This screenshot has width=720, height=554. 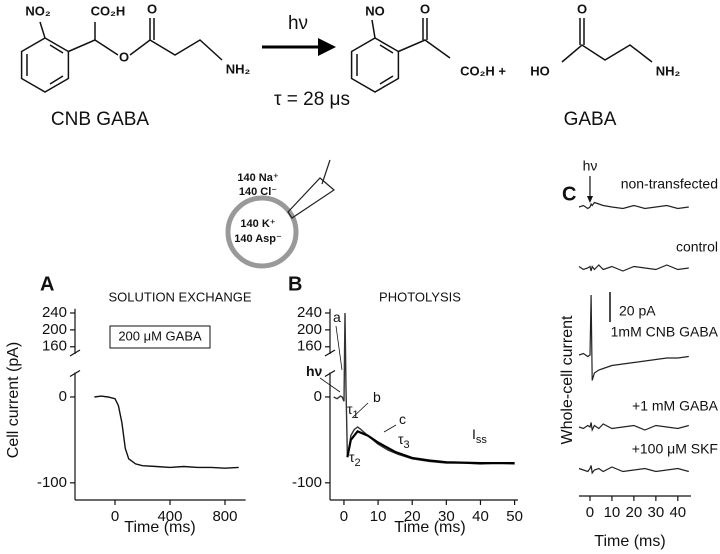 What do you see at coordinates (420, 296) in the screenshot?
I see `panel-title: PHOTOLYSIS` at bounding box center [420, 296].